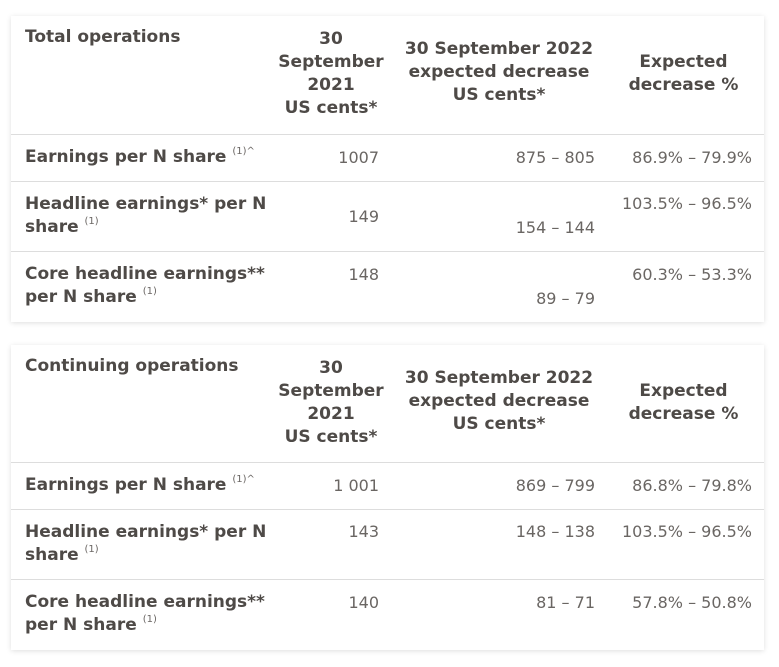  What do you see at coordinates (132, 366) in the screenshot?
I see `table-heading: Continuing operations` at bounding box center [132, 366].